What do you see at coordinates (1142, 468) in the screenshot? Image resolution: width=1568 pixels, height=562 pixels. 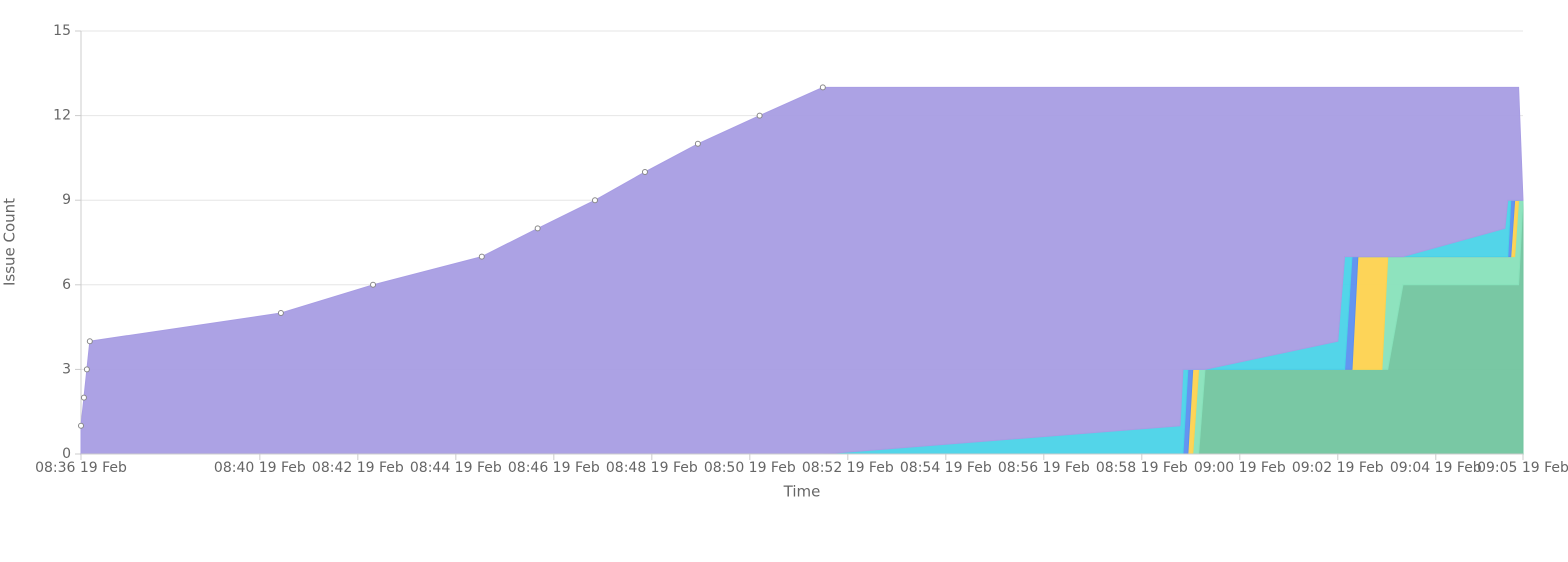 I see `x-tick-label: 08:58 19 Feb` at bounding box center [1142, 468].